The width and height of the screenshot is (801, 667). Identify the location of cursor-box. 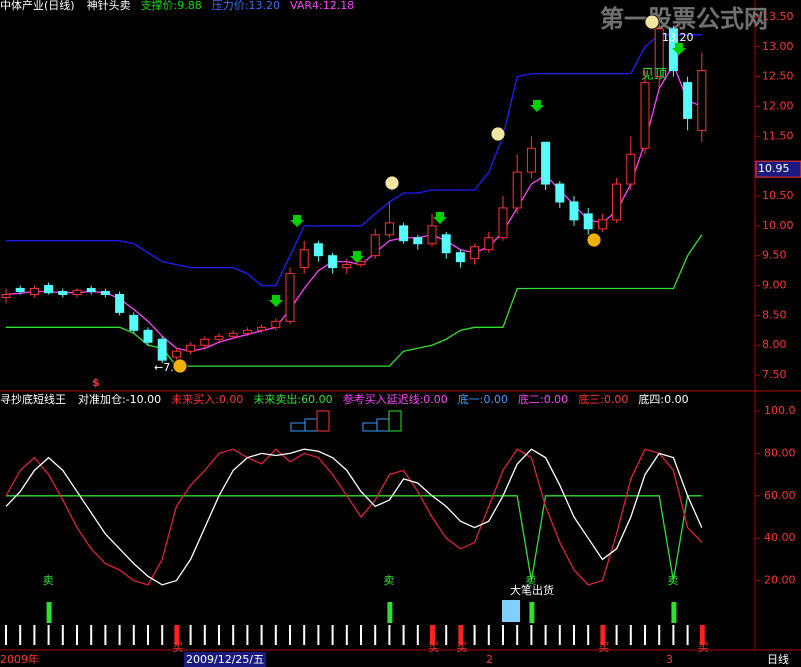
(778, 169).